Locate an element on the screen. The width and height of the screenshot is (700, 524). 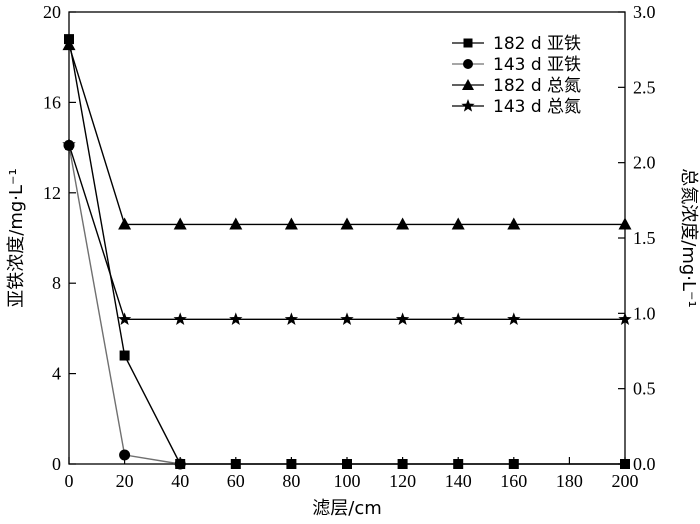
legend-label-3: 143 d 总氮 is located at coordinates (537, 107).